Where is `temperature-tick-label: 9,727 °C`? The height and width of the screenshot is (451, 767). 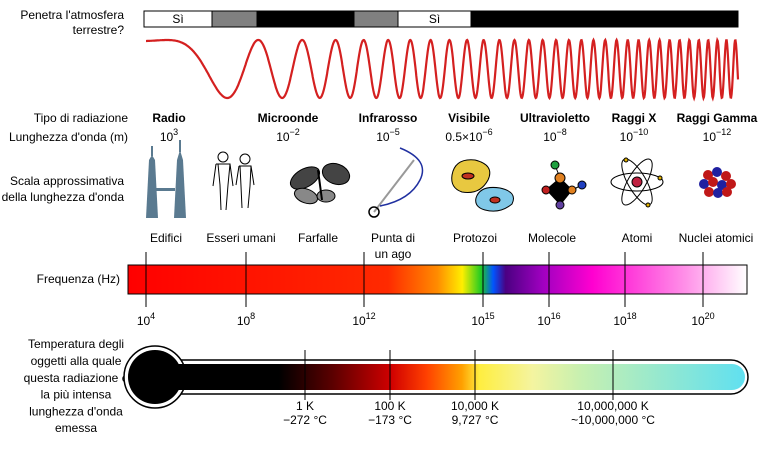
temperature-tick-label: 9,727 °C is located at coordinates (475, 420).